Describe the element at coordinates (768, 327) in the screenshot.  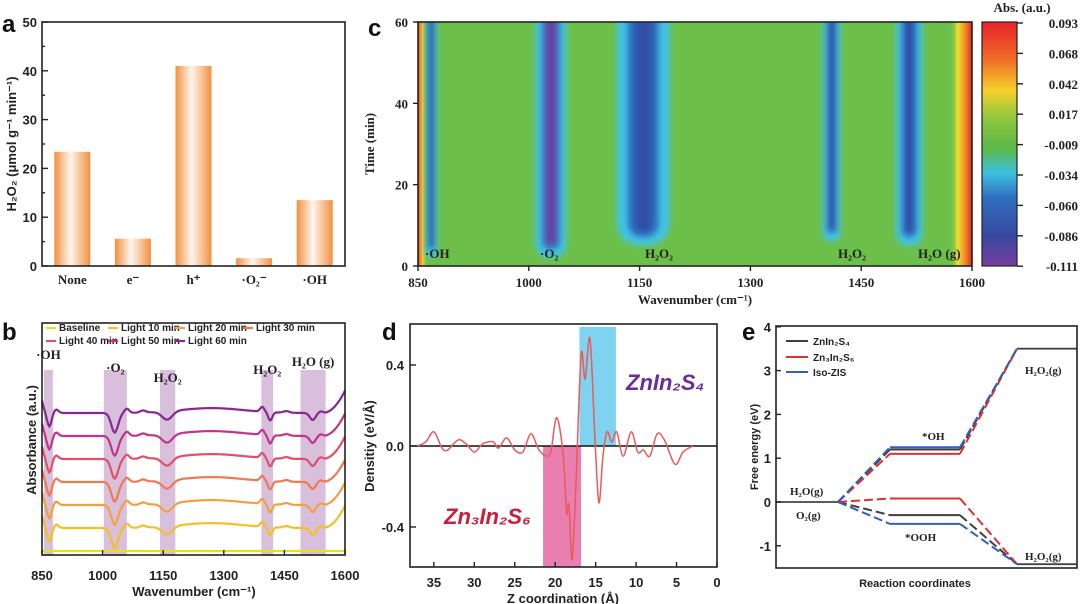
I see `y-tick-label: 4` at that location.